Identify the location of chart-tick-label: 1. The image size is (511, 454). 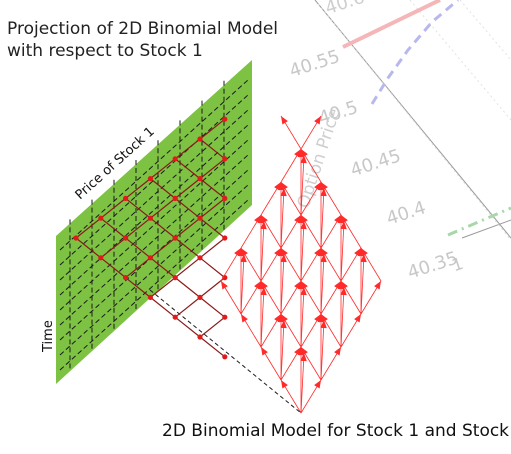
(458, 265).